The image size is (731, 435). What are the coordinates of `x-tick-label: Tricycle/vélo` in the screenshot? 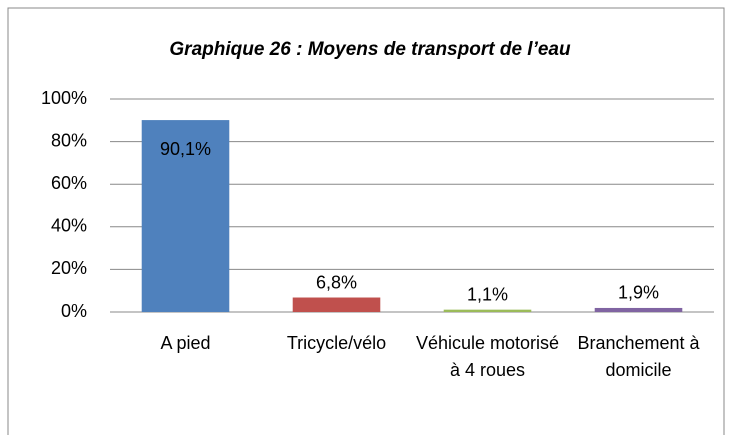 It's located at (336, 343).